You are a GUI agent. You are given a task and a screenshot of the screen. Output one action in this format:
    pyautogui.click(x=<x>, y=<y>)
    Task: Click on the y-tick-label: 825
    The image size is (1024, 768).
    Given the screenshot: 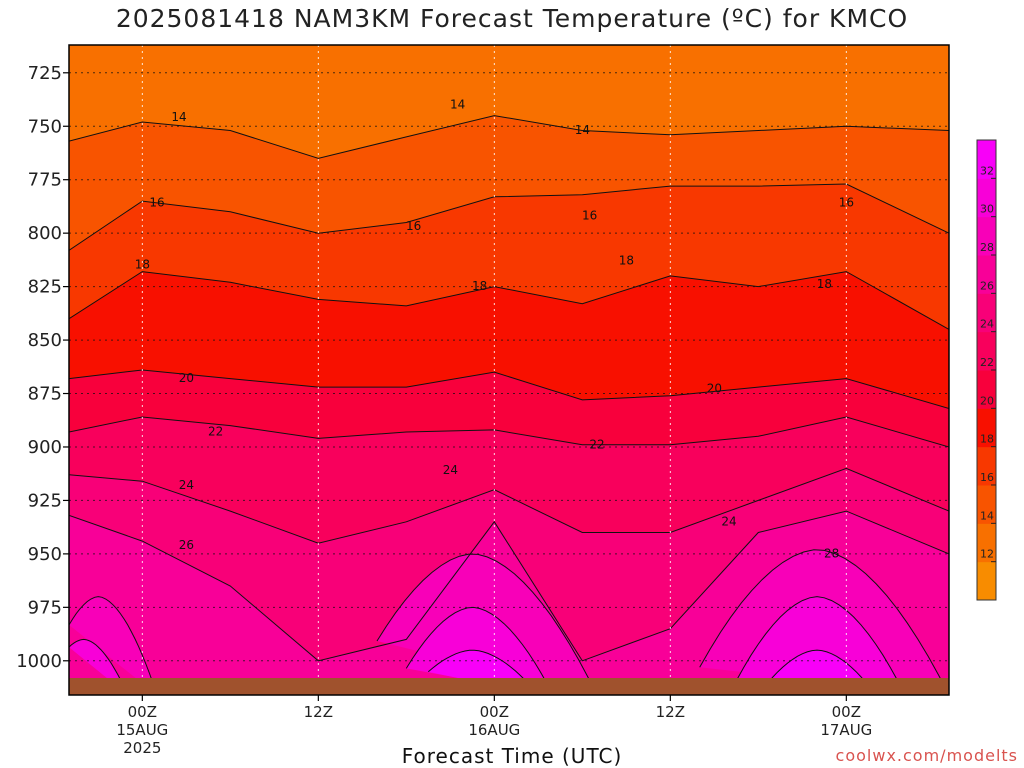 What is the action you would take?
    pyautogui.click(x=45, y=287)
    